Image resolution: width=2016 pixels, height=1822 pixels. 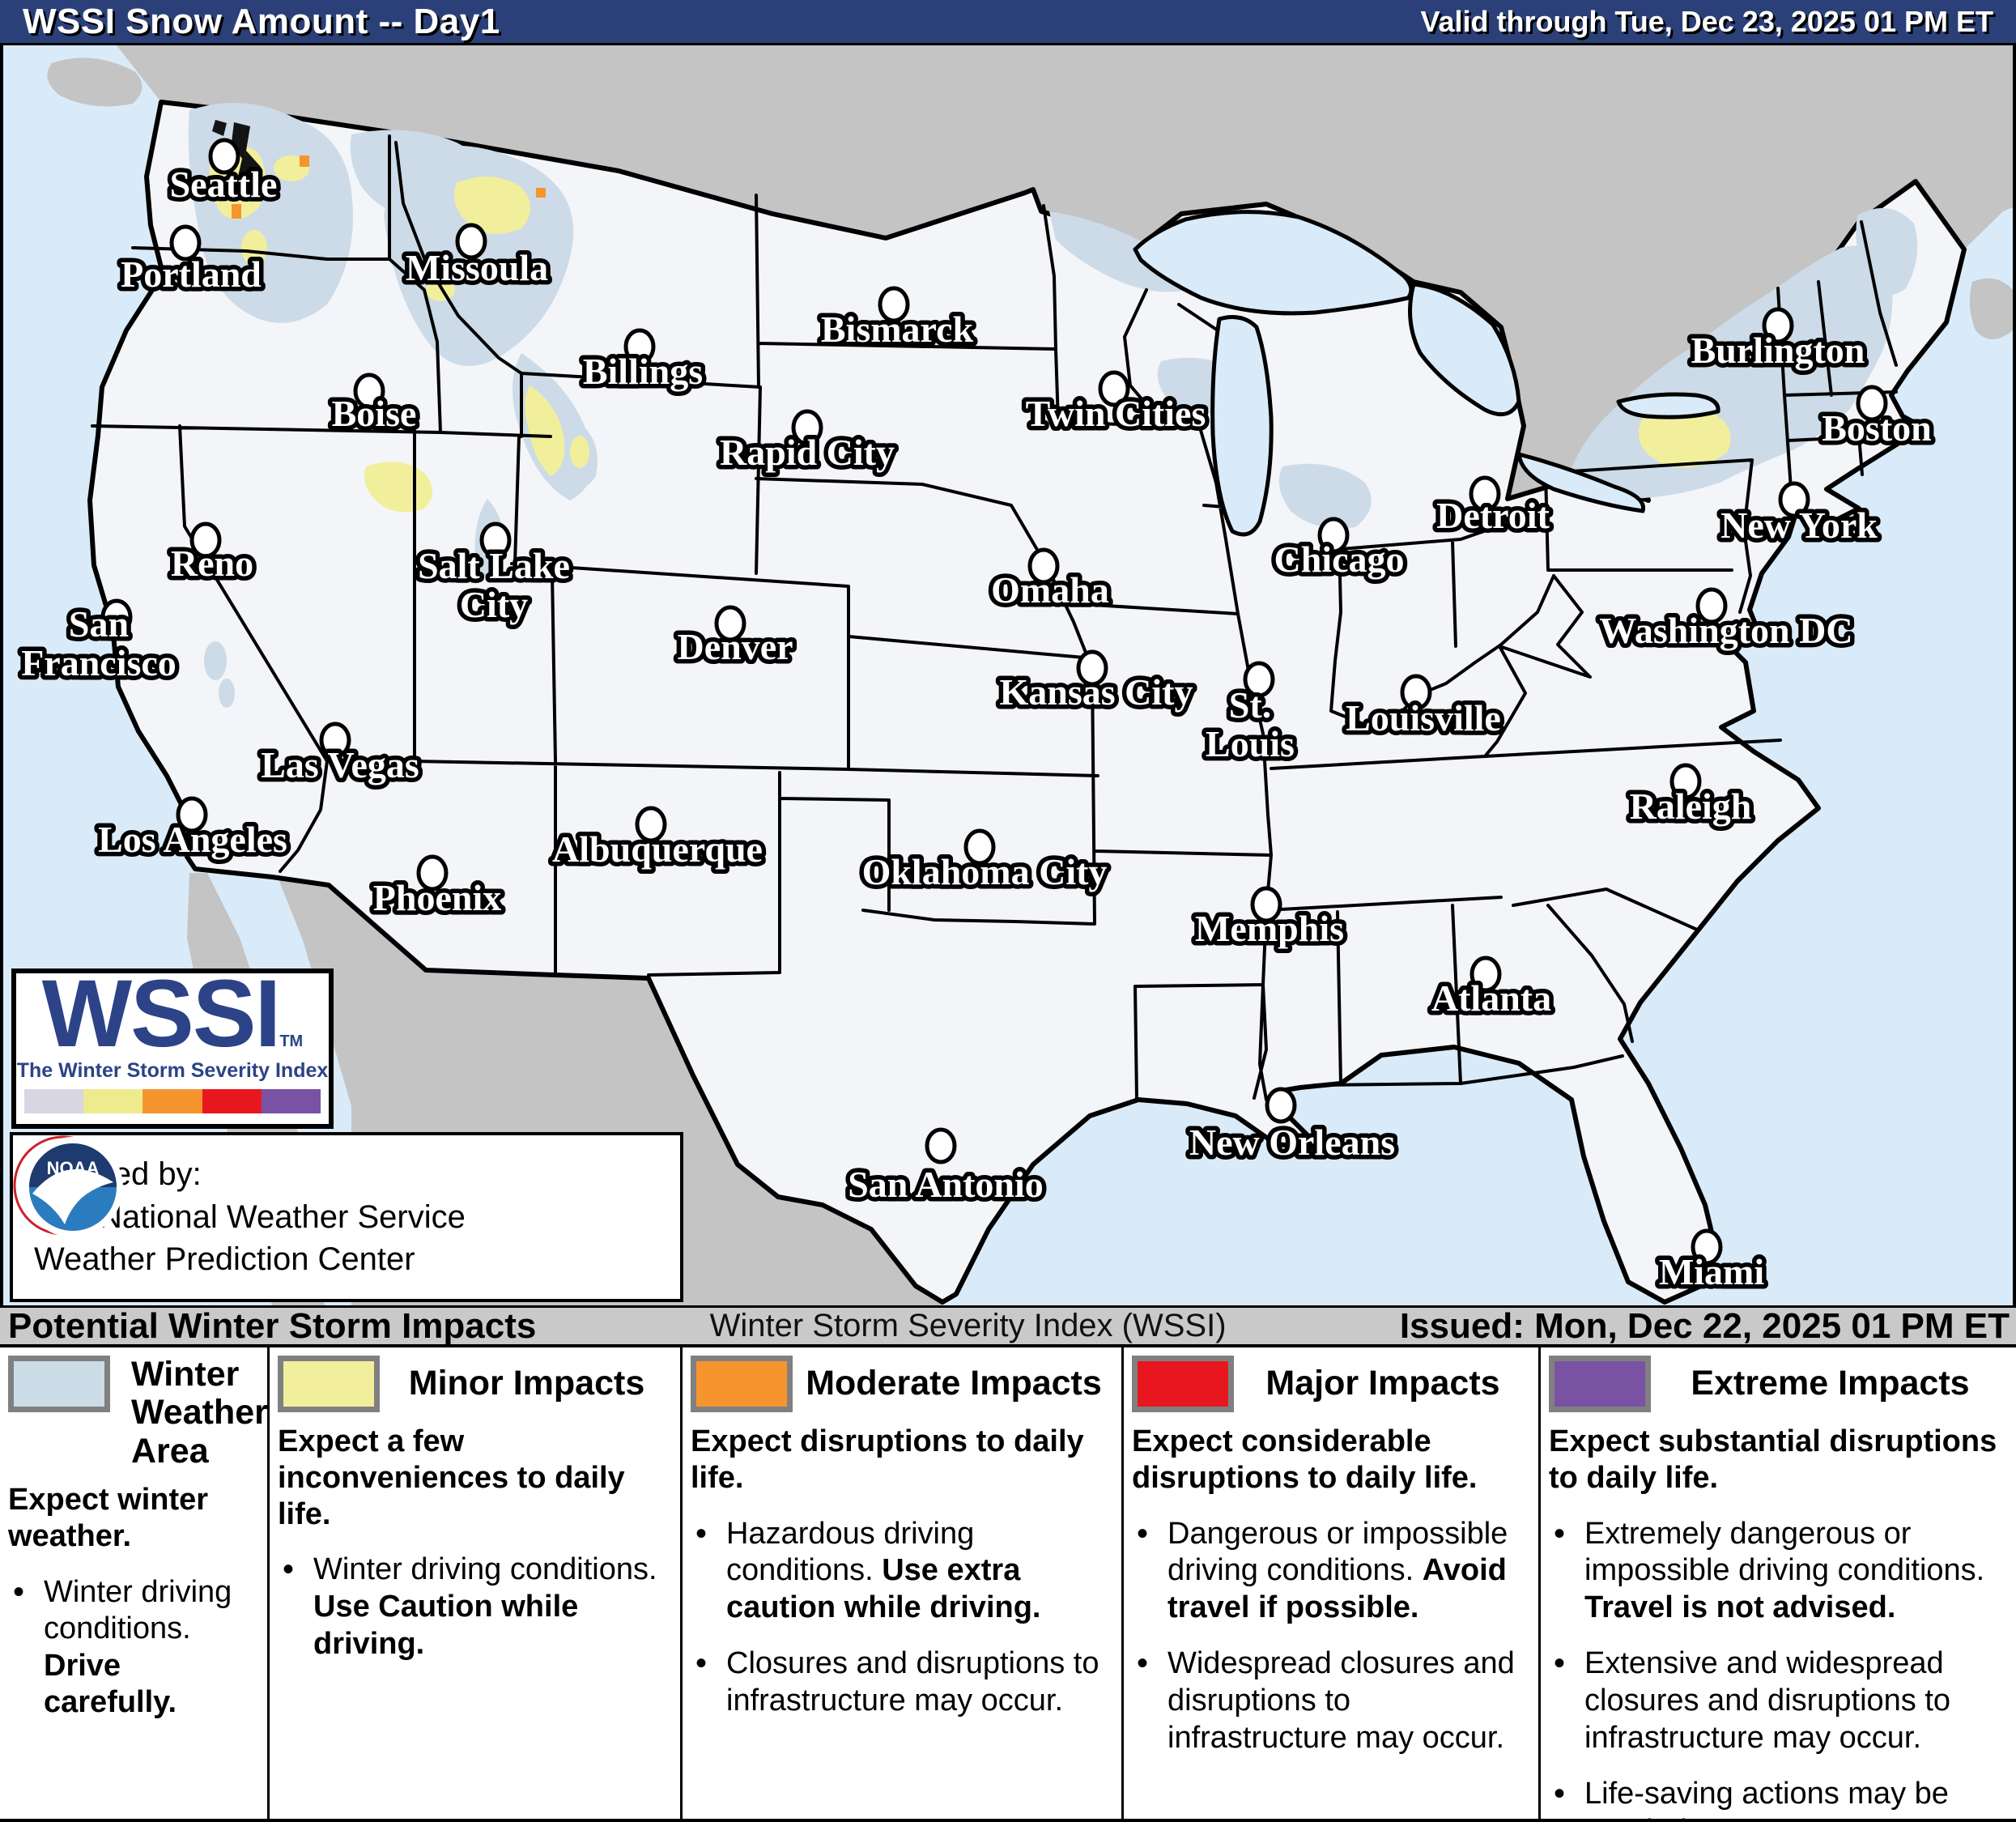 I want to click on city-label: Burlington, so click(x=1778, y=350).